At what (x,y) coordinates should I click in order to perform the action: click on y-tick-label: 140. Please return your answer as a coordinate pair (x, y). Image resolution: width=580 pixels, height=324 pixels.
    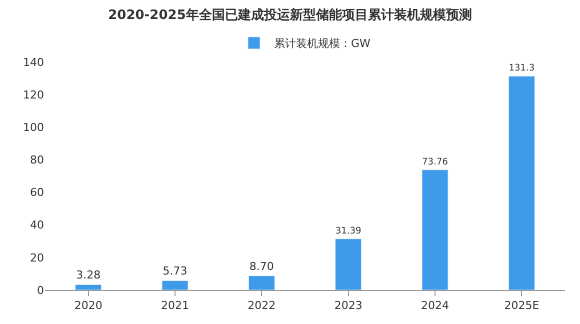
    Looking at the image, I should click on (33, 62).